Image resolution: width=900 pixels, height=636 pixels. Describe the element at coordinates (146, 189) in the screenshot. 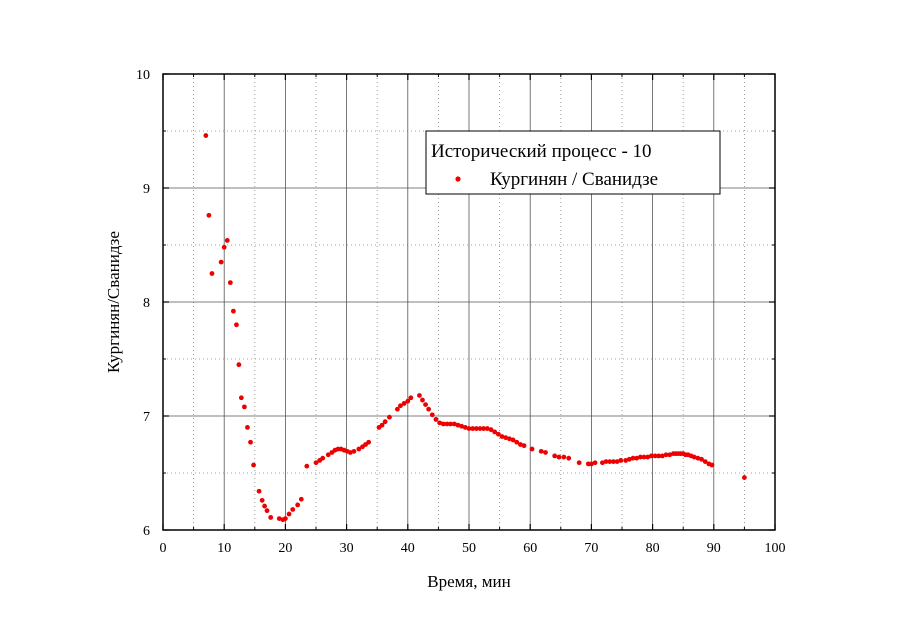

I see `y-tick-label: 9` at that location.